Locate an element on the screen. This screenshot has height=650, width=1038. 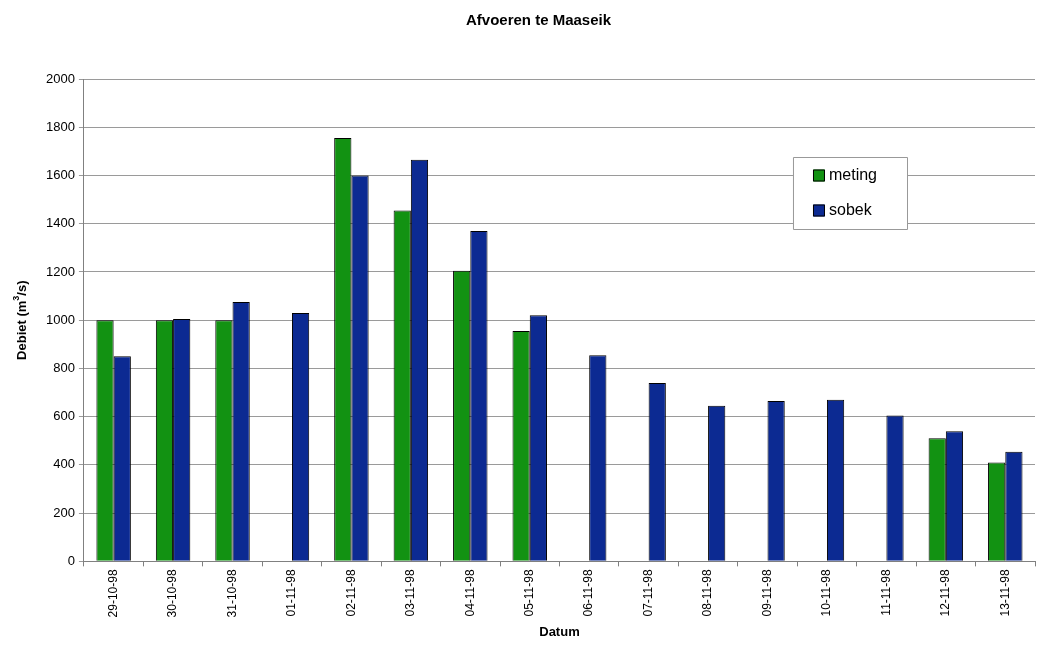
y-tick-label: 2000 is located at coordinates (60, 78).